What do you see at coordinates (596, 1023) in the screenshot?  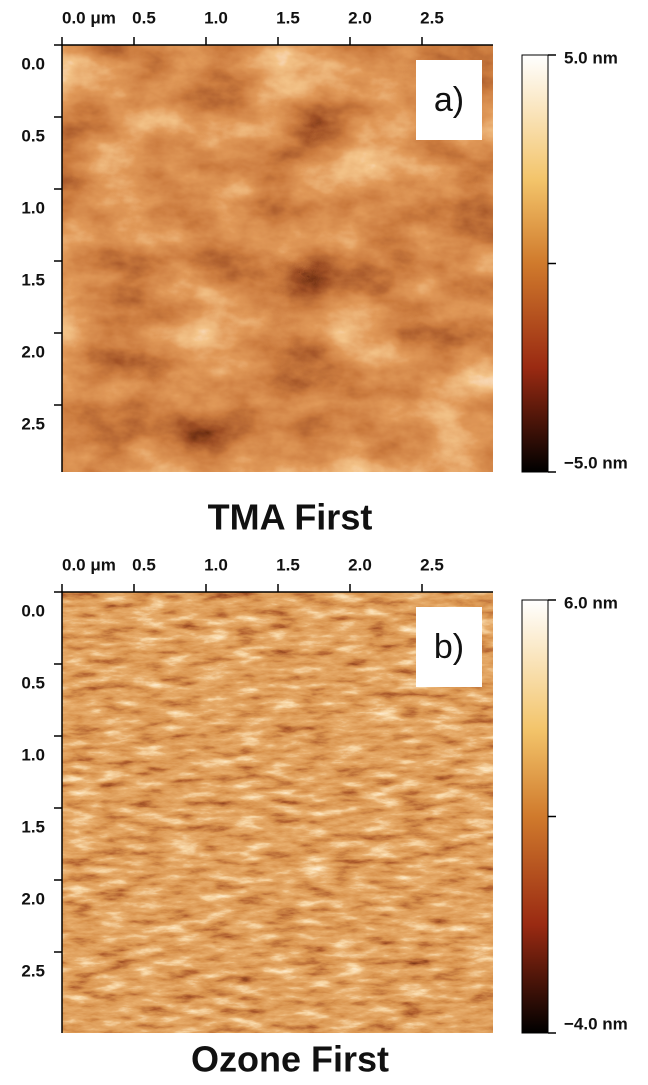 I see `colorbar-min-label: −4.0 nm` at bounding box center [596, 1023].